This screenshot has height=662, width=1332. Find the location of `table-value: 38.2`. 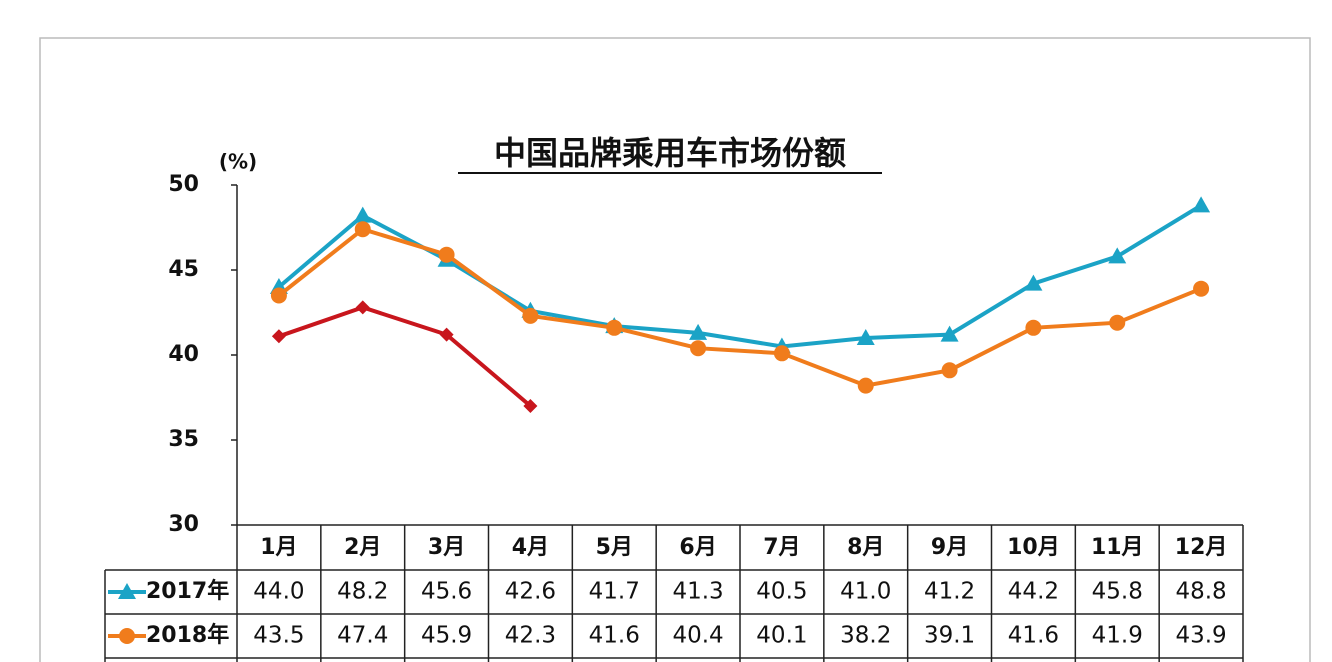

table-value: 38.2 is located at coordinates (865, 636).